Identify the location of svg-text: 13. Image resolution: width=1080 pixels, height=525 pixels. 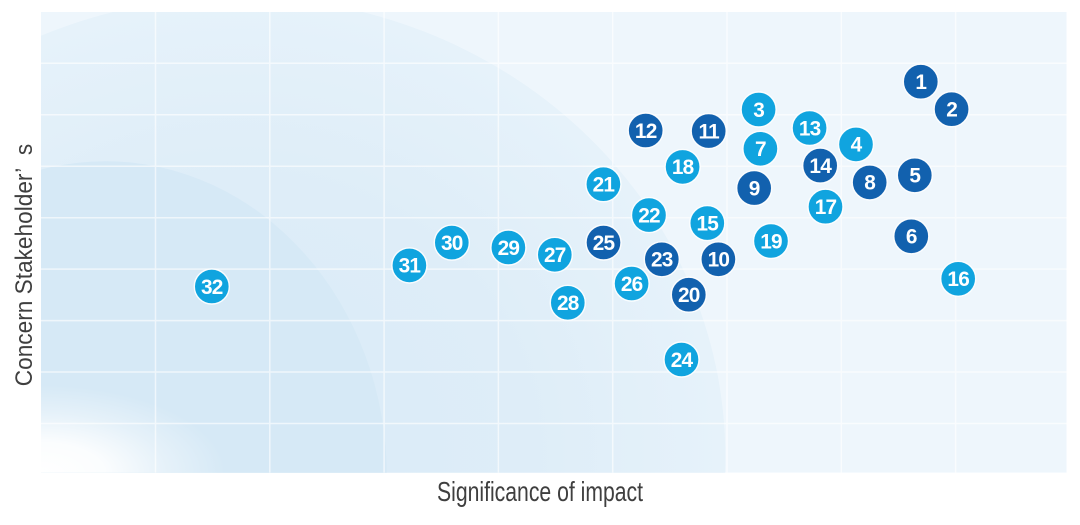
(810, 128).